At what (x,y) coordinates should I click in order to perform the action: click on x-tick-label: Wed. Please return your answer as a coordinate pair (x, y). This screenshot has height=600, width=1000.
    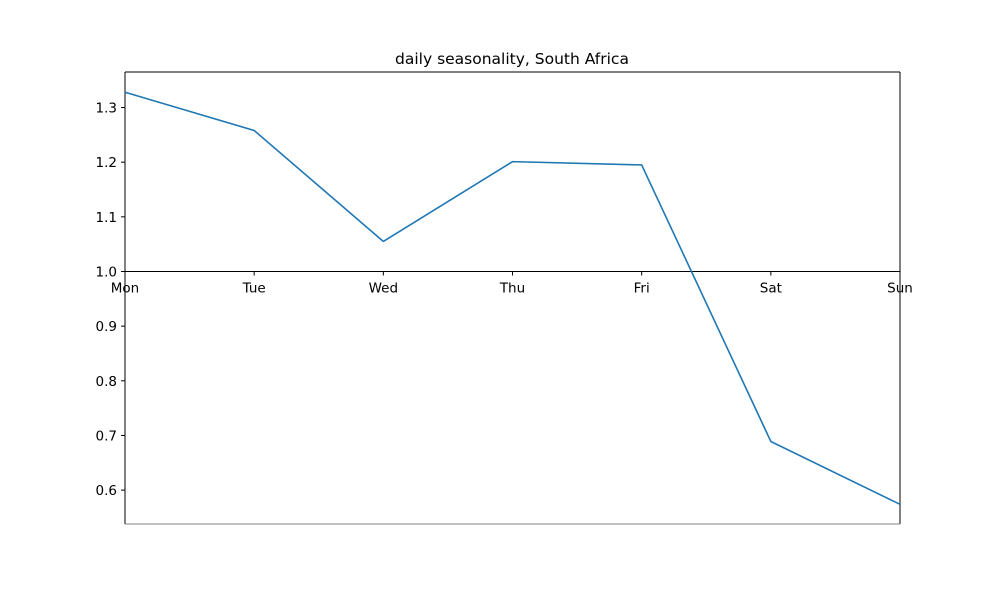
    Looking at the image, I should click on (383, 288).